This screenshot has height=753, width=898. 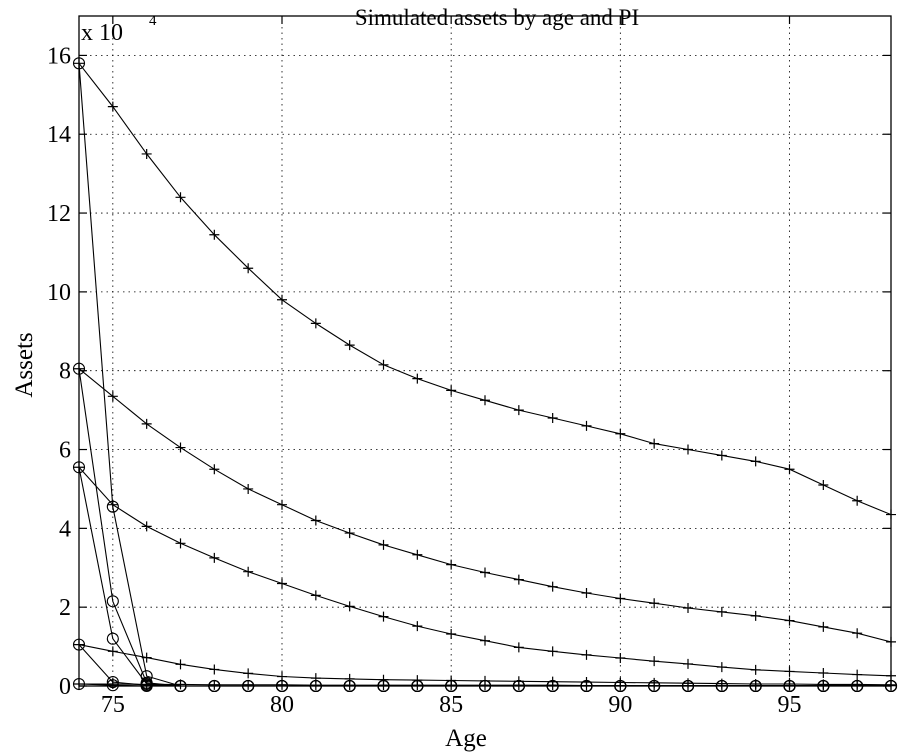 What do you see at coordinates (282, 705) in the screenshot?
I see `x-tick-label: 80` at bounding box center [282, 705].